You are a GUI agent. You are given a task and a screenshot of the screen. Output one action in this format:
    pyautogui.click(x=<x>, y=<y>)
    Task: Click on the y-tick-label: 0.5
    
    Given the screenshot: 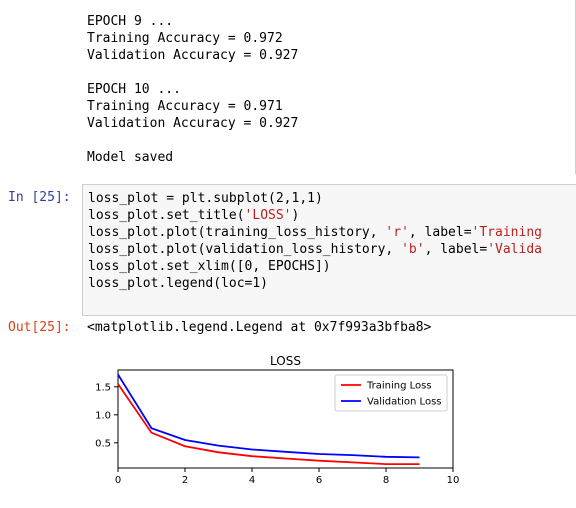 What is the action you would take?
    pyautogui.click(x=103, y=443)
    